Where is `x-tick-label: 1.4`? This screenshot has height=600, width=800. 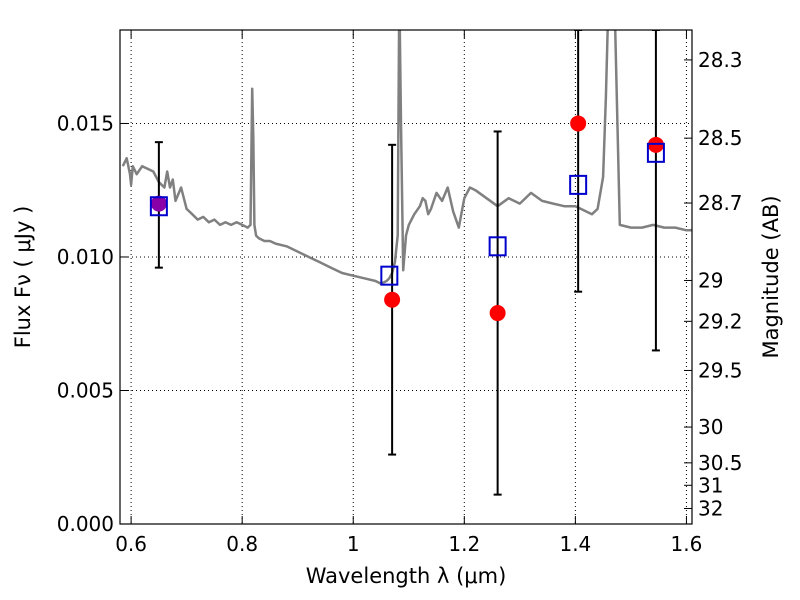
x-tick-label: 1.4 is located at coordinates (575, 544).